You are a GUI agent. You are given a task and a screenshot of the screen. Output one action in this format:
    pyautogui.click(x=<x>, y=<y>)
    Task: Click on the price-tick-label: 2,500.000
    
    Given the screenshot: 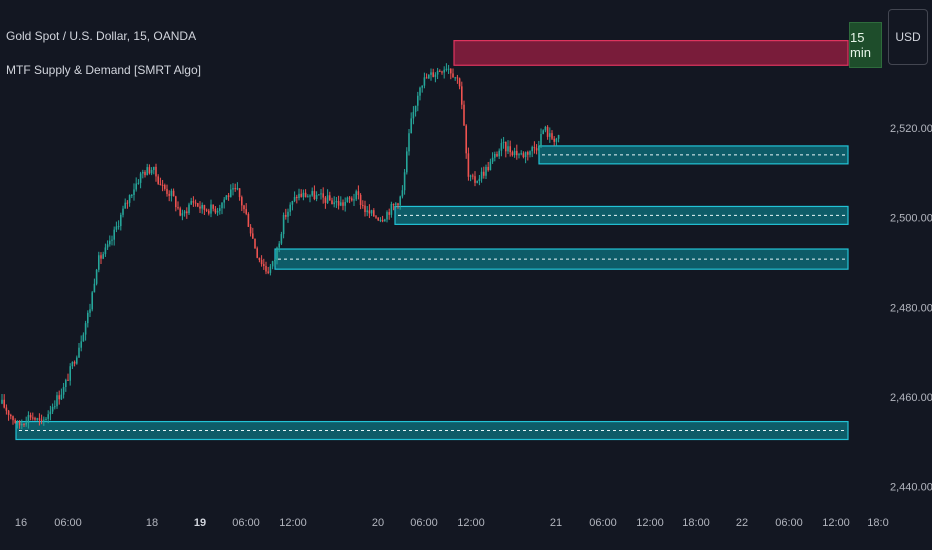 What is the action you would take?
    pyautogui.click(x=911, y=219)
    